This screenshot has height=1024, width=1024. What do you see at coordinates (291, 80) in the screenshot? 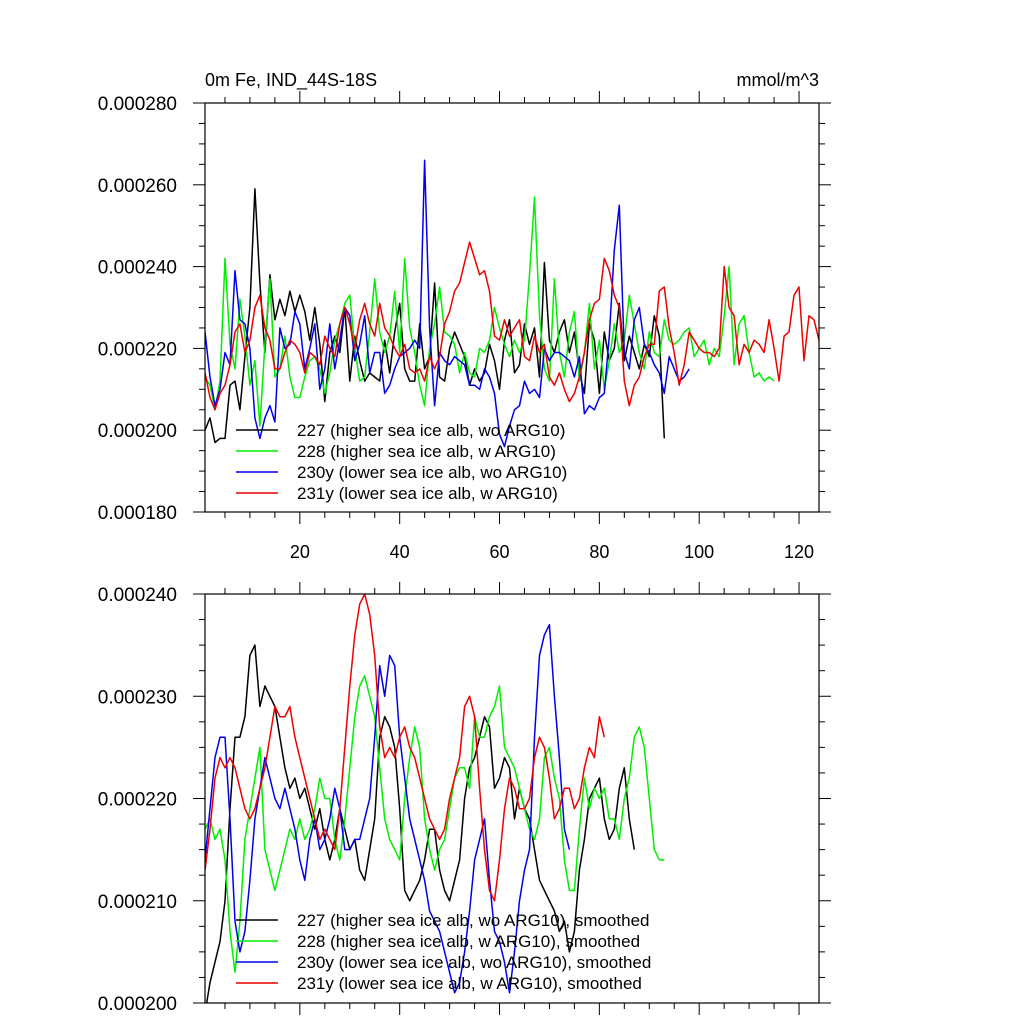
I see `chart-title: 0m Fe, IND_44S-18S` at bounding box center [291, 80].